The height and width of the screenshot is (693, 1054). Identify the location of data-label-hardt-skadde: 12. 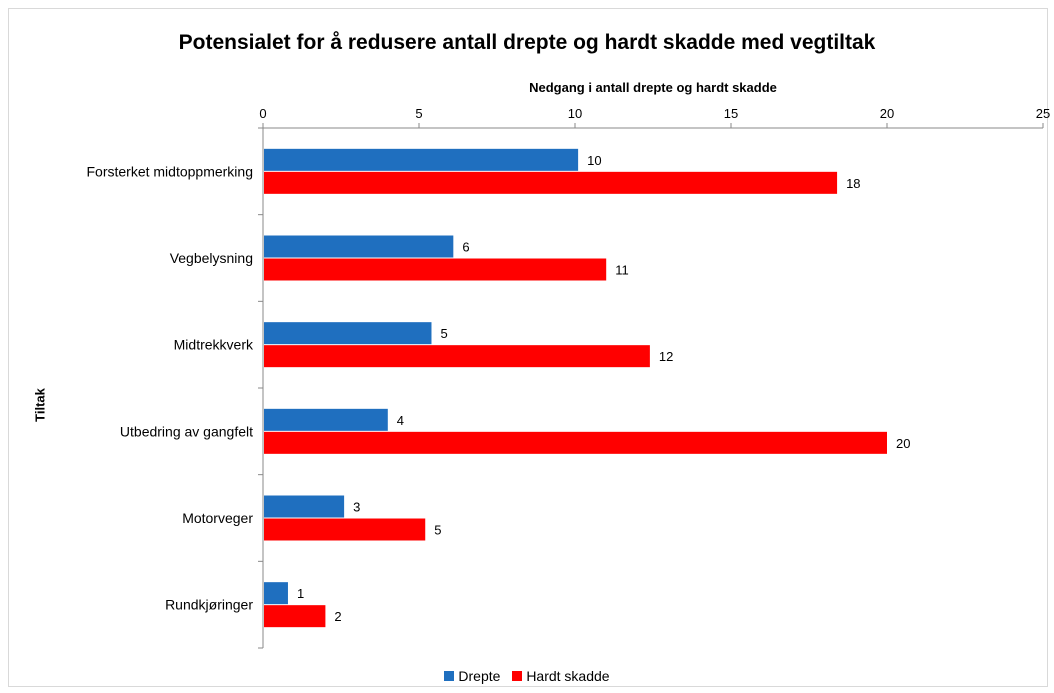
(666, 356).